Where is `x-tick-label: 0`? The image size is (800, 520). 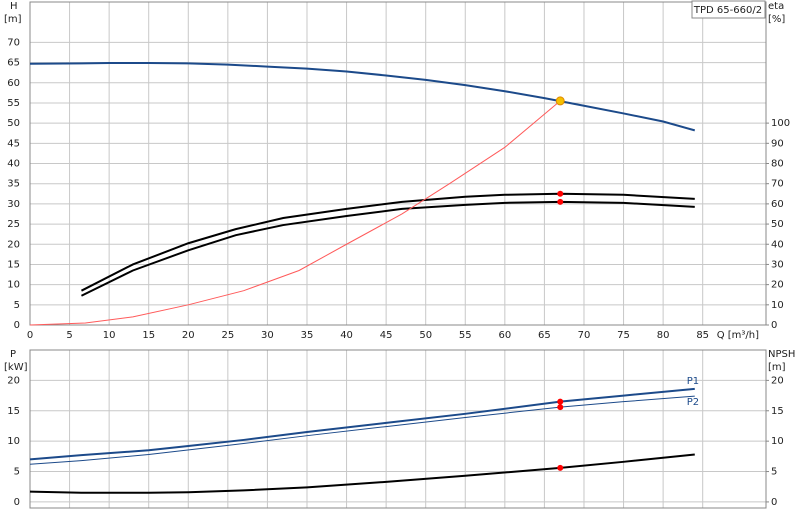
x-tick-label: 0 is located at coordinates (30, 335).